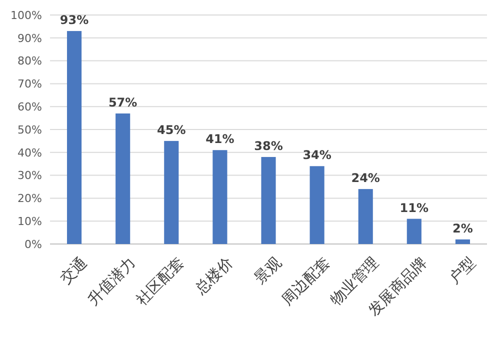 This screenshot has height=343, width=499. Describe the element at coordinates (123, 102) in the screenshot. I see `data-label: 57%` at that location.